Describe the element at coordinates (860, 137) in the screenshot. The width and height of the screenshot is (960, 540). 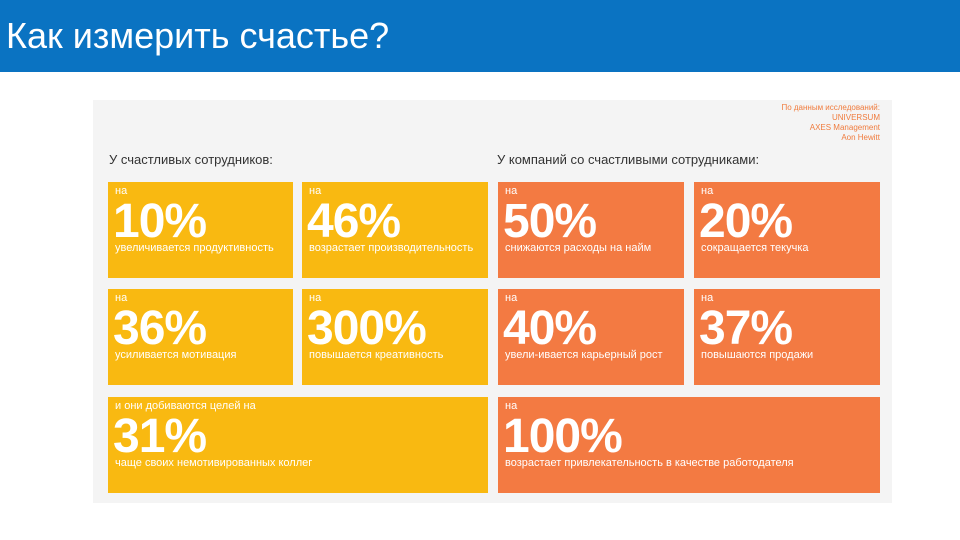
I see `source-line: Aon Hewitt` at that location.